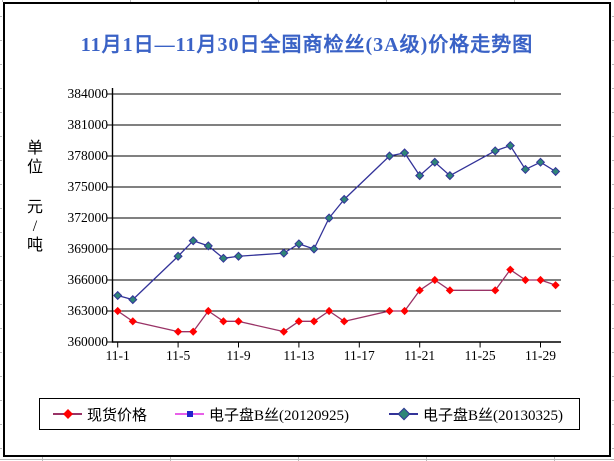 The height and width of the screenshot is (461, 614). Describe the element at coordinates (117, 355) in the screenshot. I see `x-axis-tick-label: 11-1` at that location.